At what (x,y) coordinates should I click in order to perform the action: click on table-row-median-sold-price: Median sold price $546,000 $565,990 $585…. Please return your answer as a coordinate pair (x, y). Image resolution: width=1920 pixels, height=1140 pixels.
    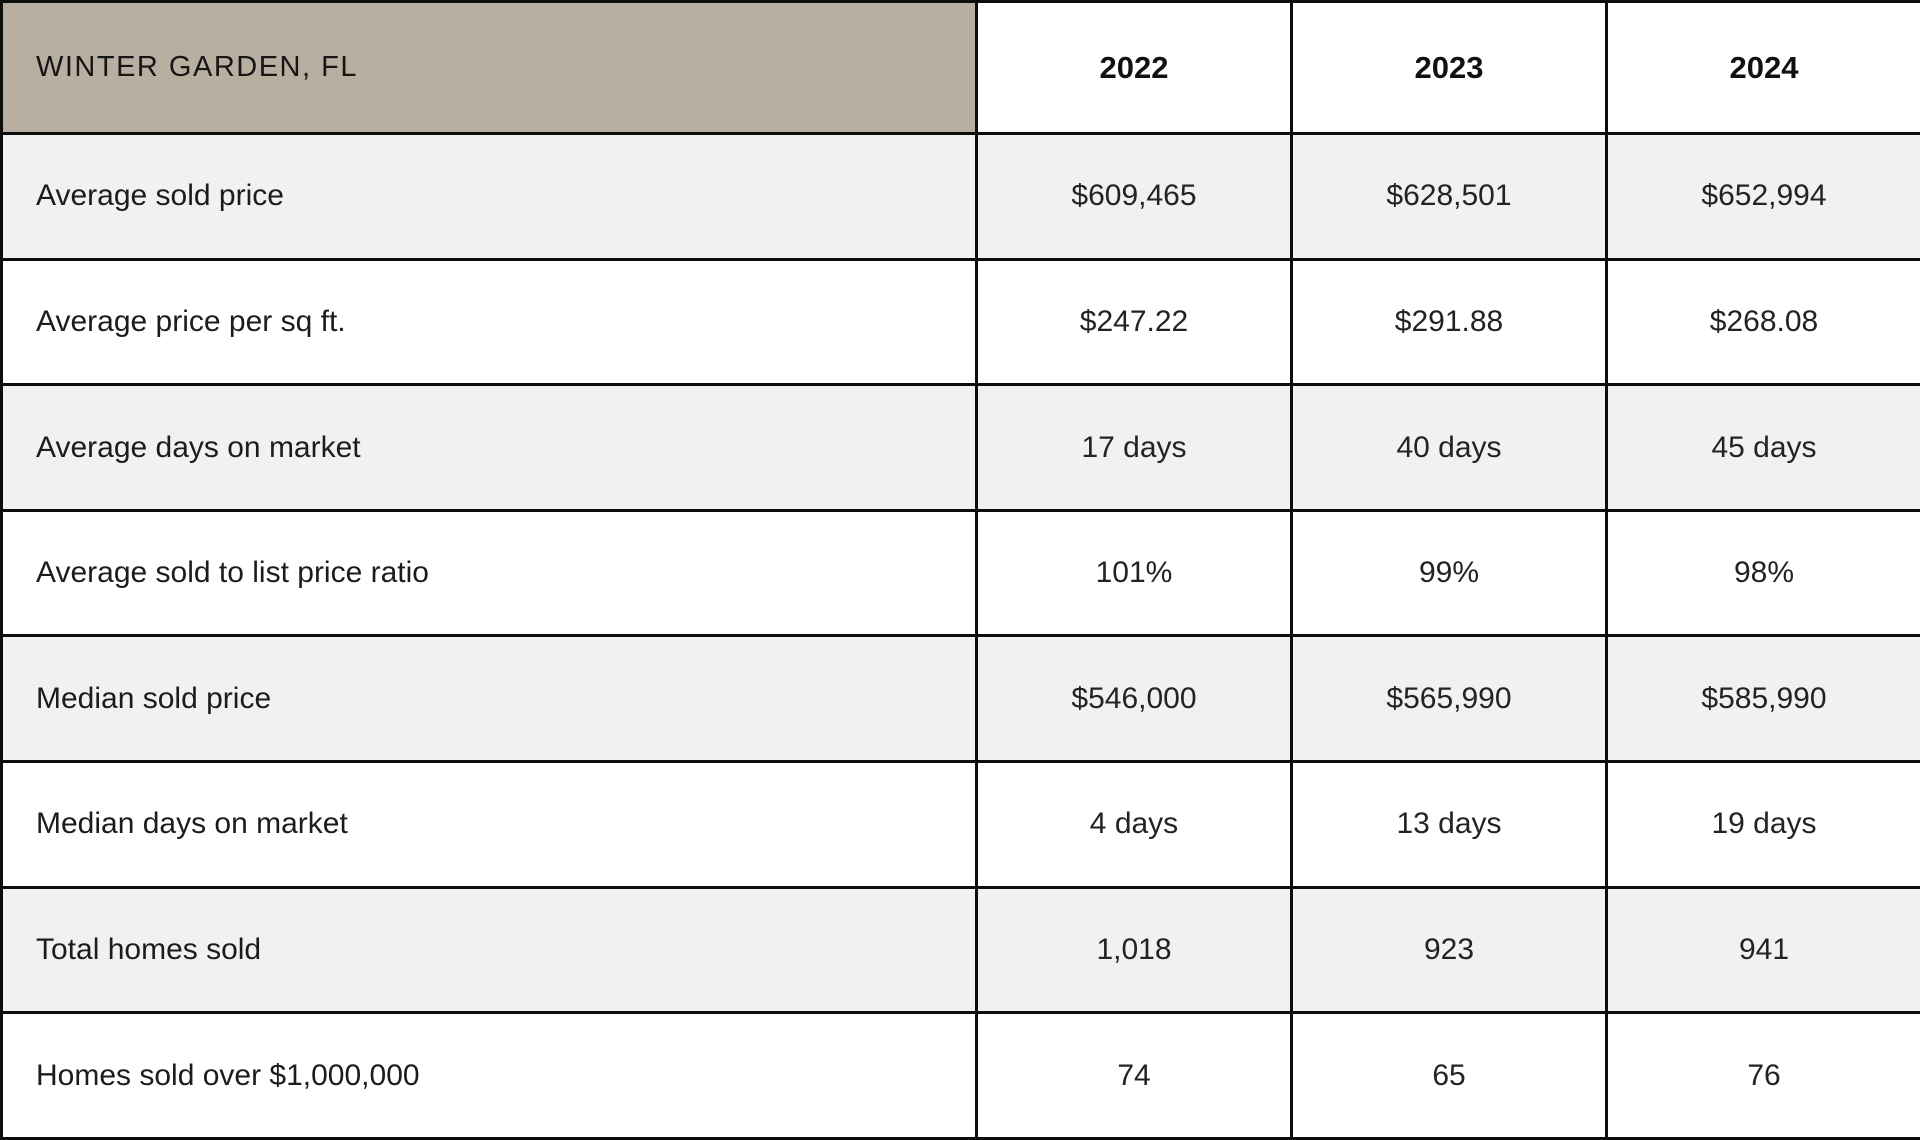
    Looking at the image, I should click on (960, 699).